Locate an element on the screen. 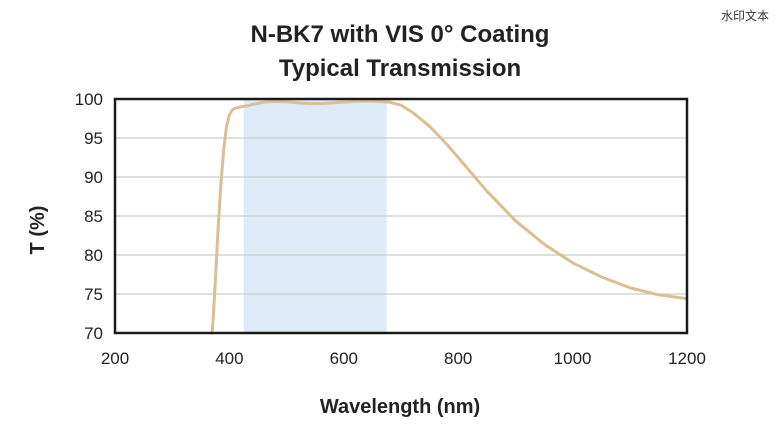 The width and height of the screenshot is (779, 430). x-tick-label-200: 200 is located at coordinates (115, 358).